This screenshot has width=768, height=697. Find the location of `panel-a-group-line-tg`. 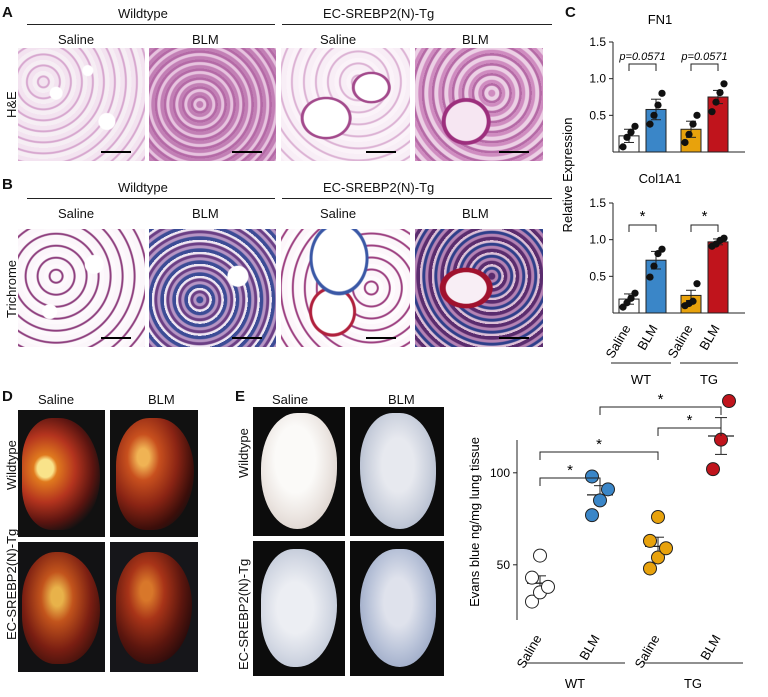

panel-a-group-line-tg is located at coordinates (417, 24).